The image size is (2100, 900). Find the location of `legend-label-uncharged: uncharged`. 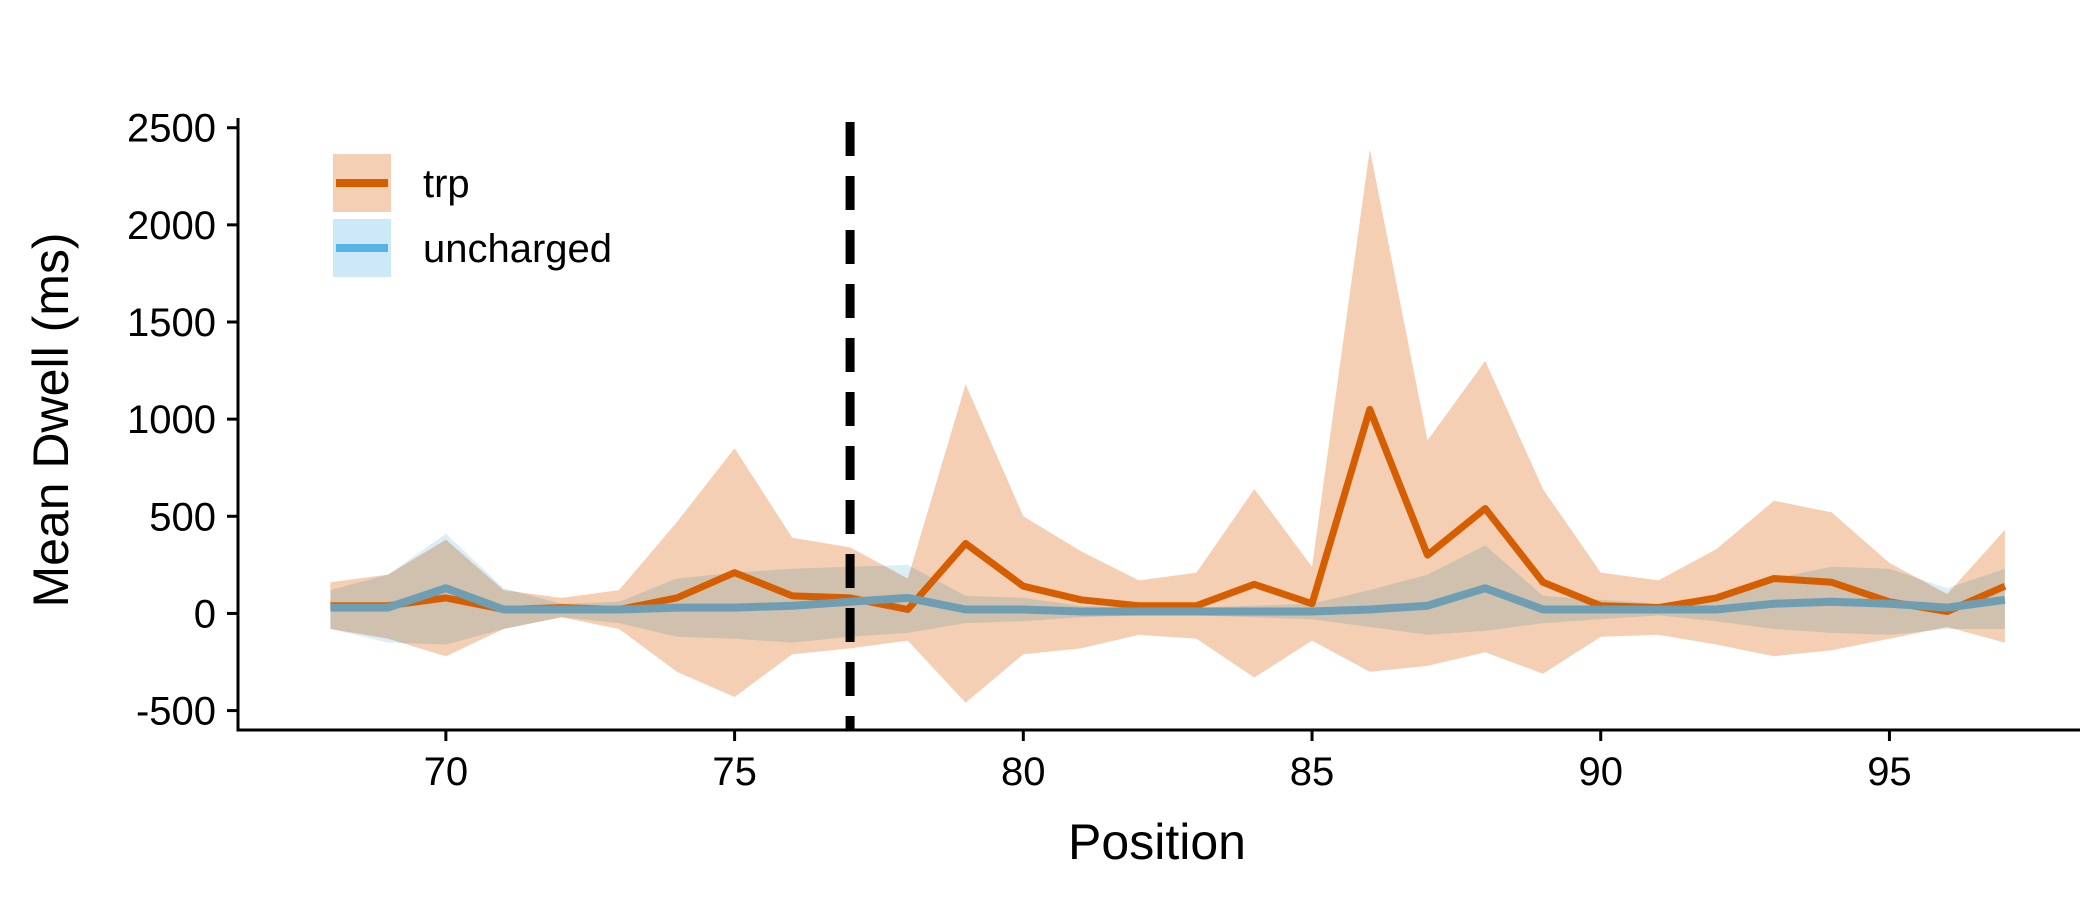

legend-label-uncharged: uncharged is located at coordinates (517, 249).